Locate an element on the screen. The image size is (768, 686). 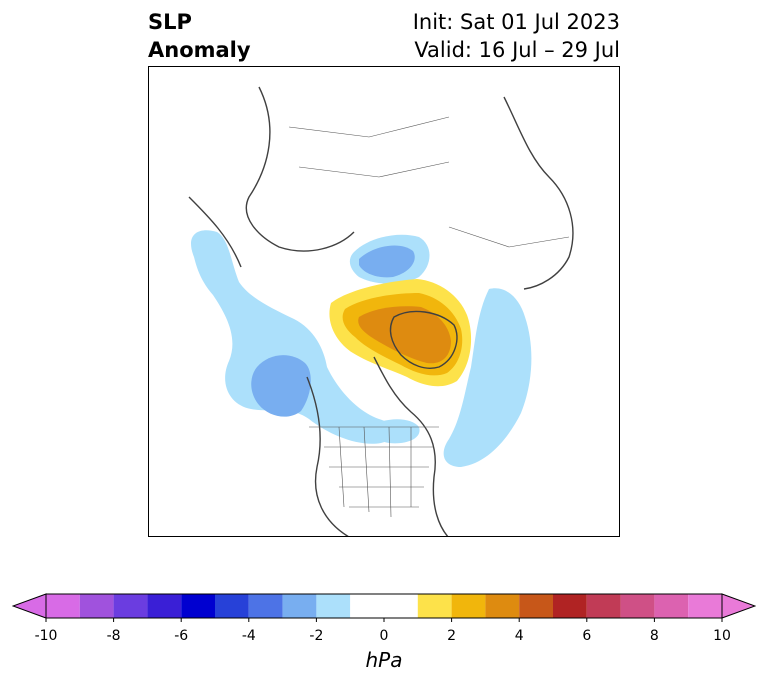
anomaly-negative-eurasia-core is located at coordinates (387, 261).